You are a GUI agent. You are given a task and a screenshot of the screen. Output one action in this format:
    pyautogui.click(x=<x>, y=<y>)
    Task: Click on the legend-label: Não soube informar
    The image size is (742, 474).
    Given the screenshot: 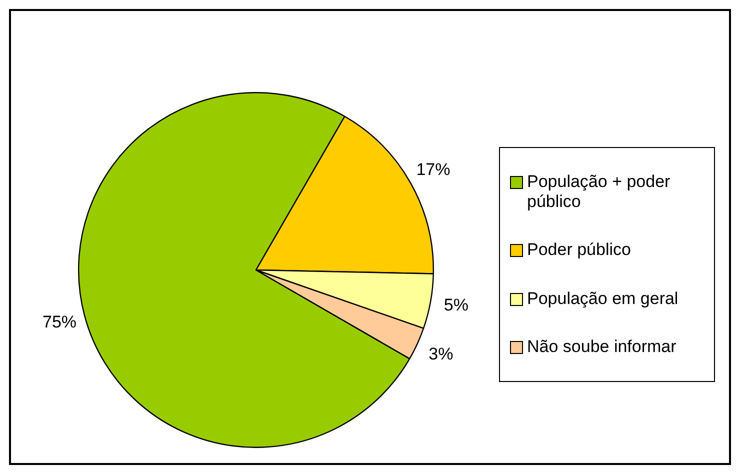 What is the action you would take?
    pyautogui.click(x=601, y=346)
    